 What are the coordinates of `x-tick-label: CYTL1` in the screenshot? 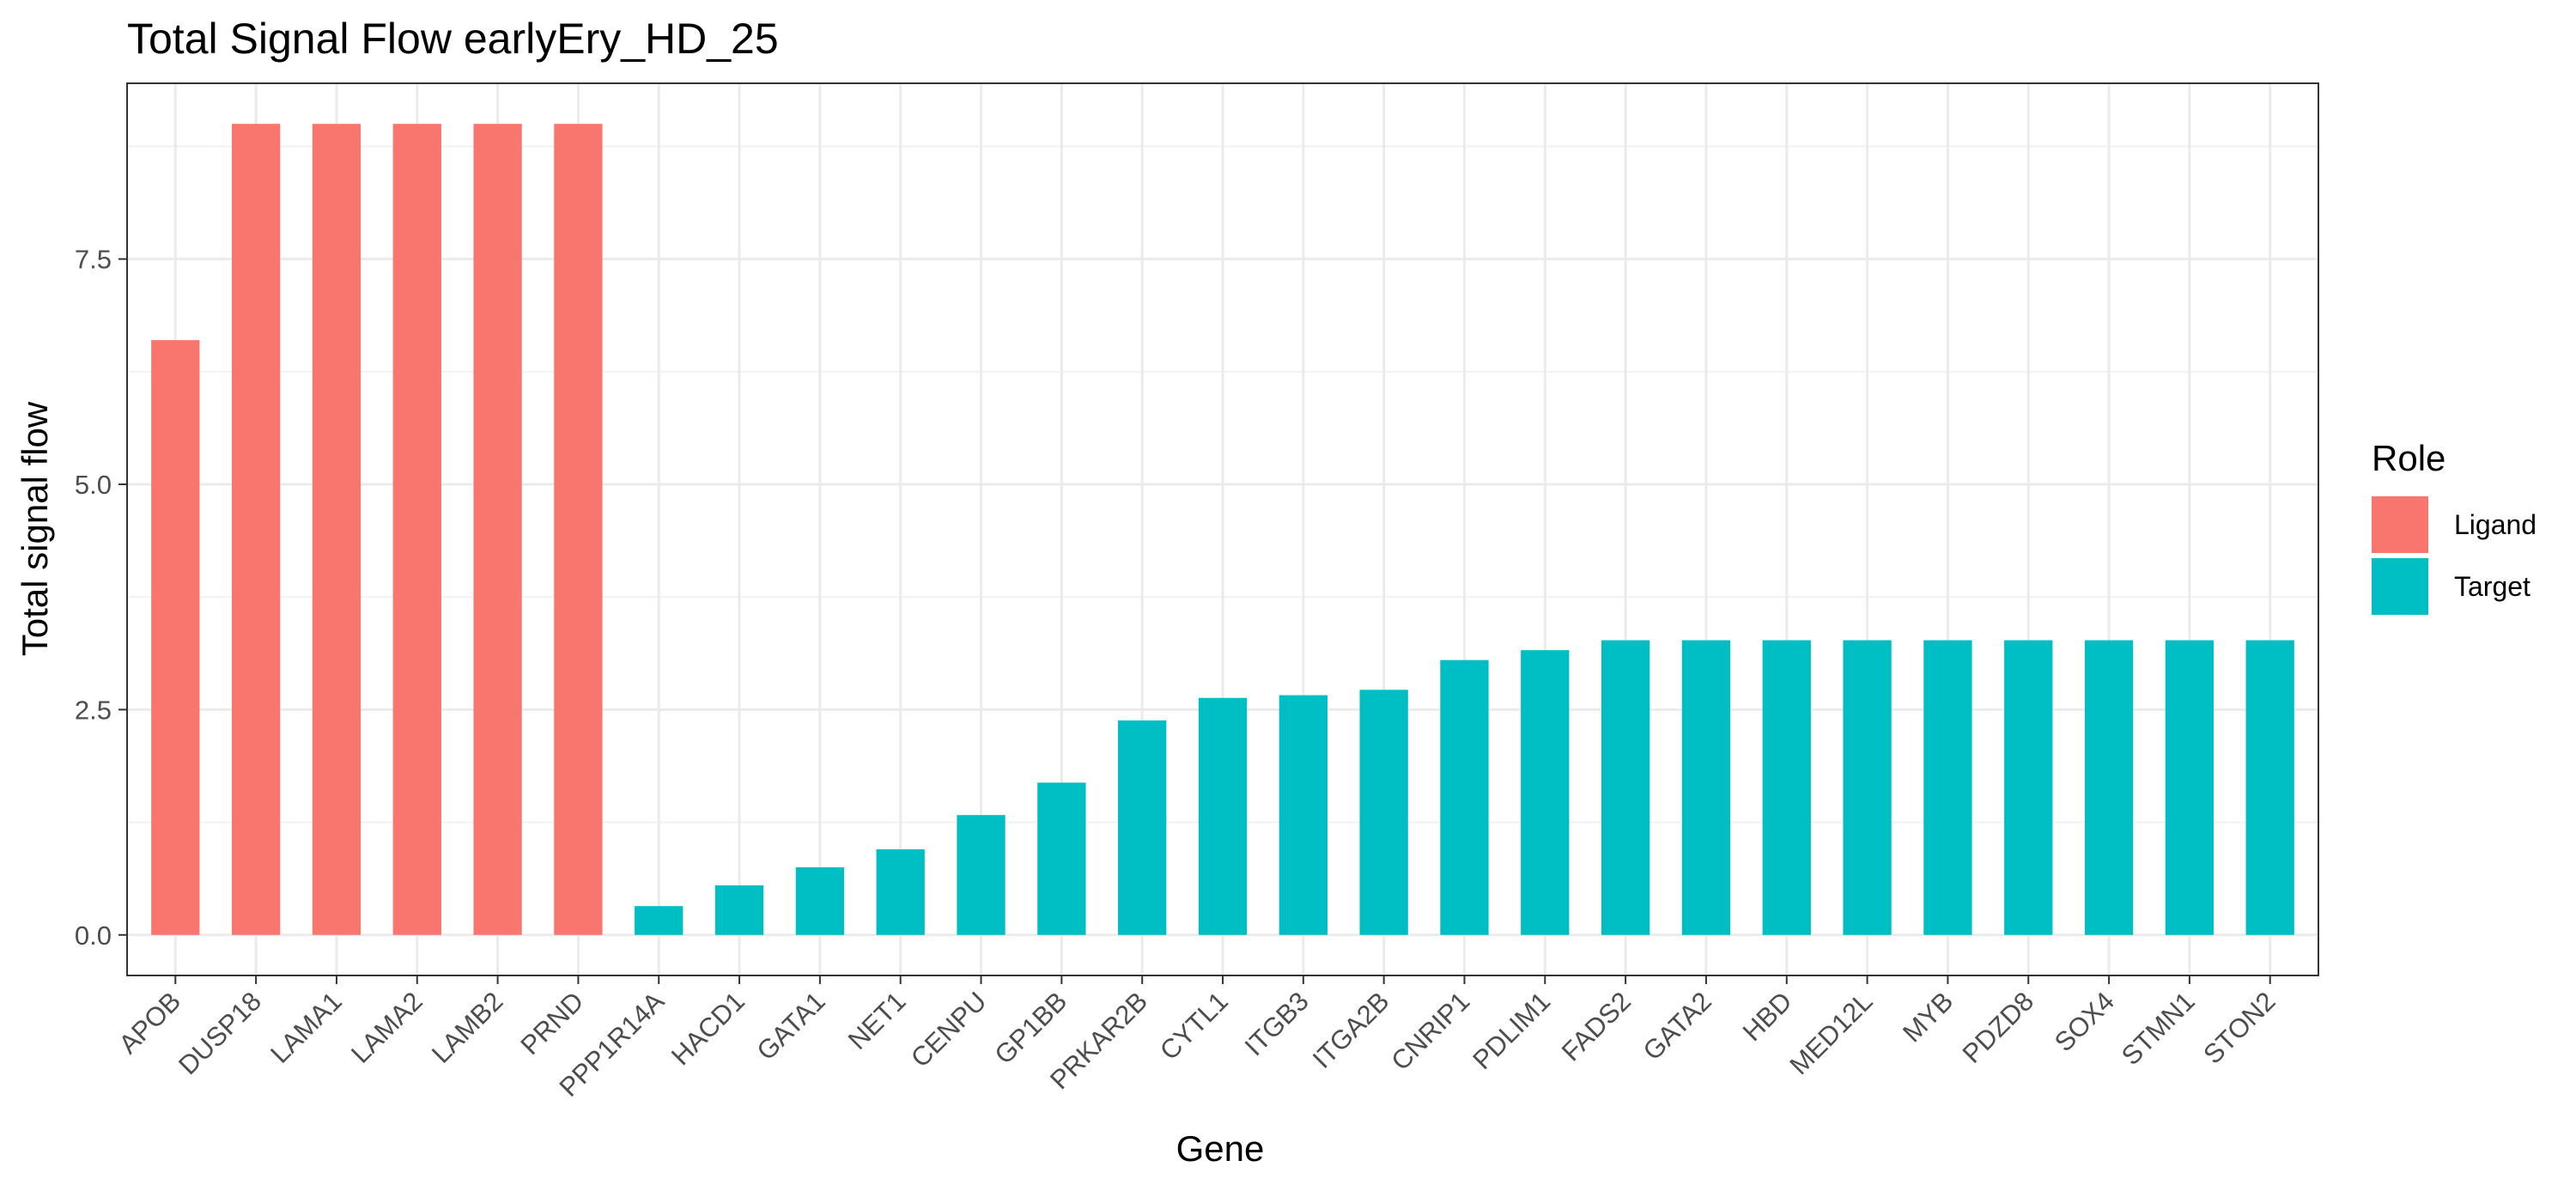 It's located at (1194, 1026).